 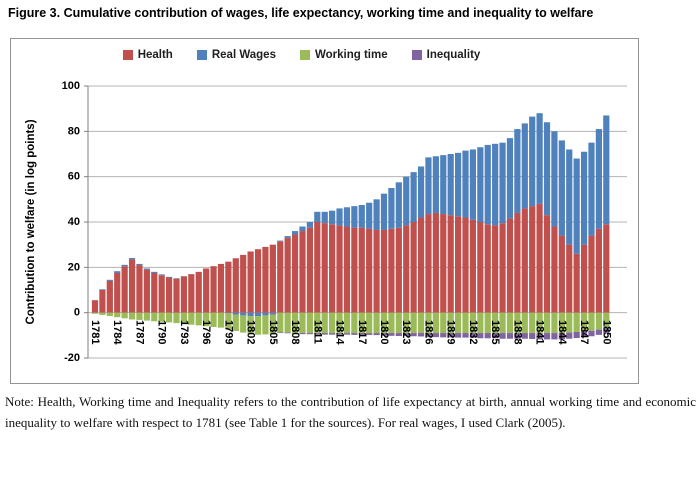 What do you see at coordinates (74, 267) in the screenshot?
I see `y-tick-label: 20` at bounding box center [74, 267].